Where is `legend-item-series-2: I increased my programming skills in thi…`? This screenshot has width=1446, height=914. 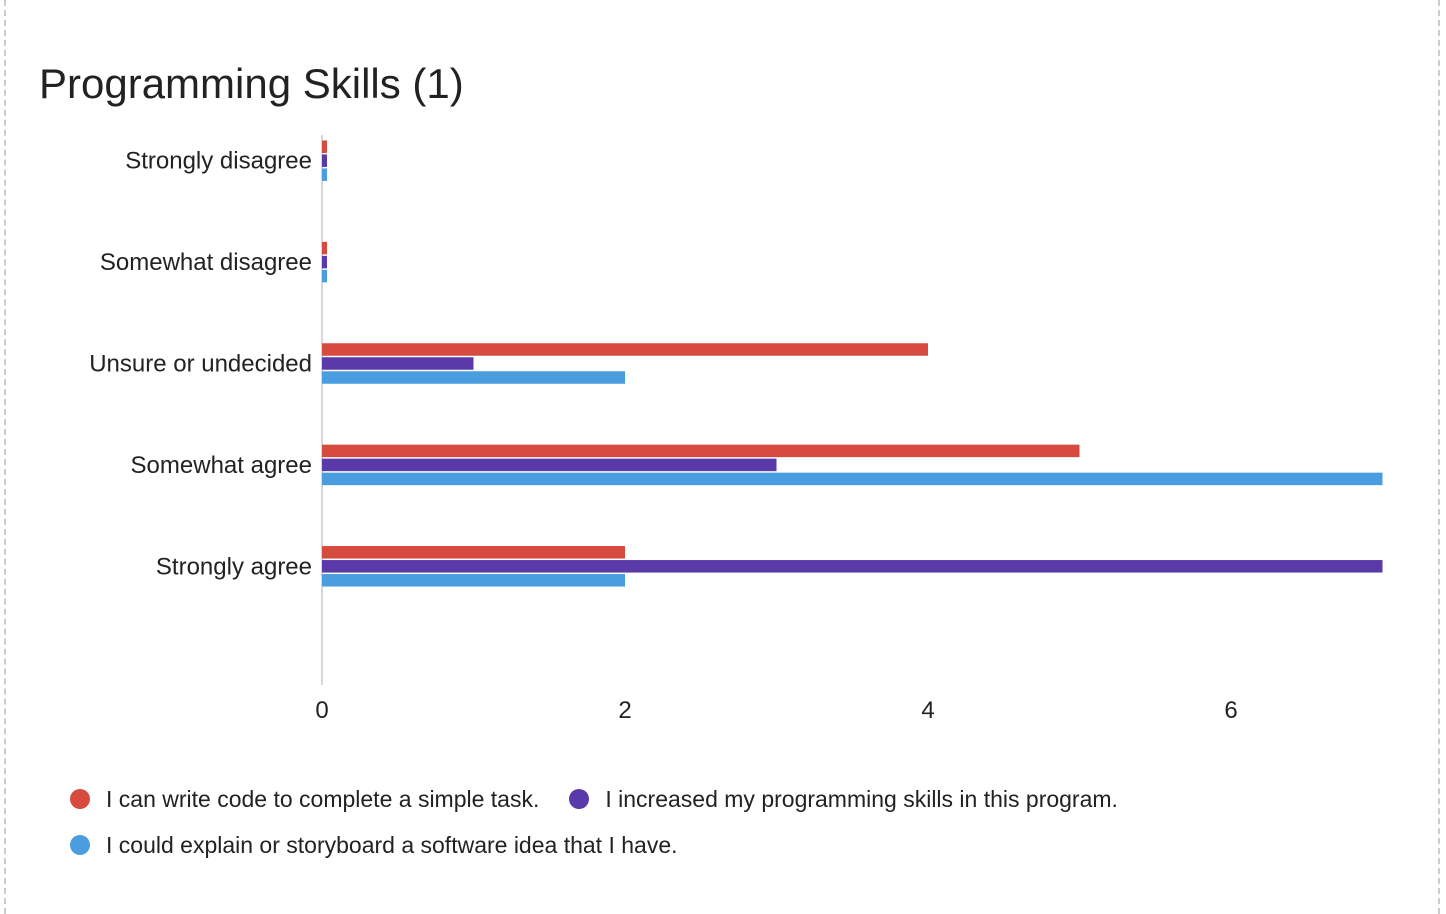
legend-item-series-2: I increased my programming skills in thi… is located at coordinates (843, 799).